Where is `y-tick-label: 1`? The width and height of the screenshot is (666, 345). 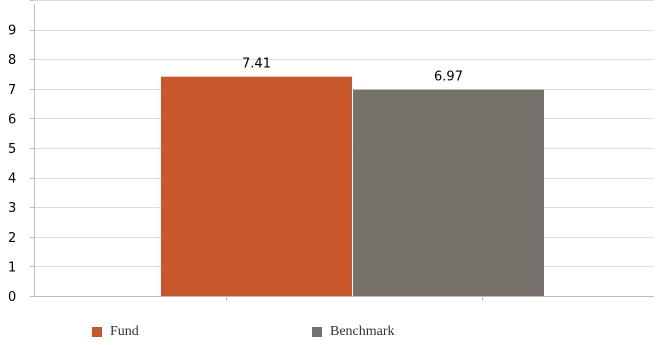
y-tick-label: 1 is located at coordinates (12, 267).